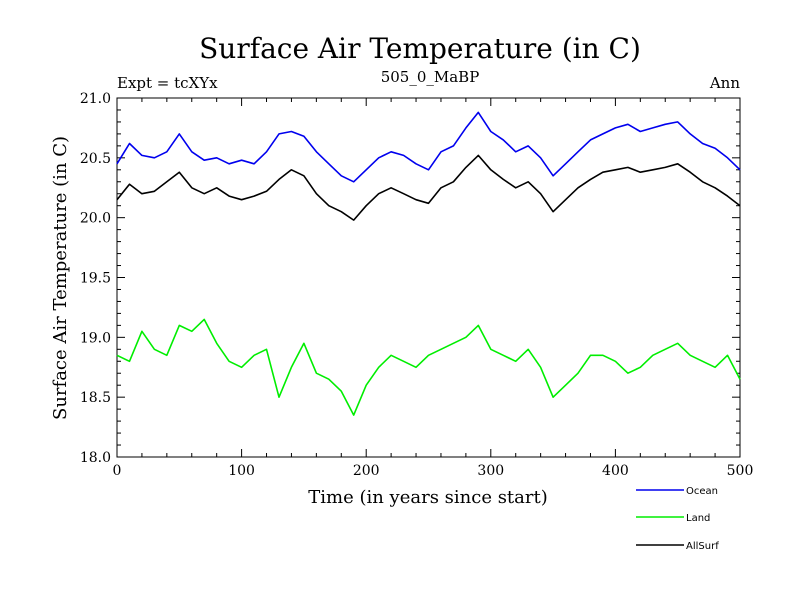 The height and width of the screenshot is (605, 800). What do you see at coordinates (428, 187) in the screenshot?
I see `series-line-allsurf` at bounding box center [428, 187].